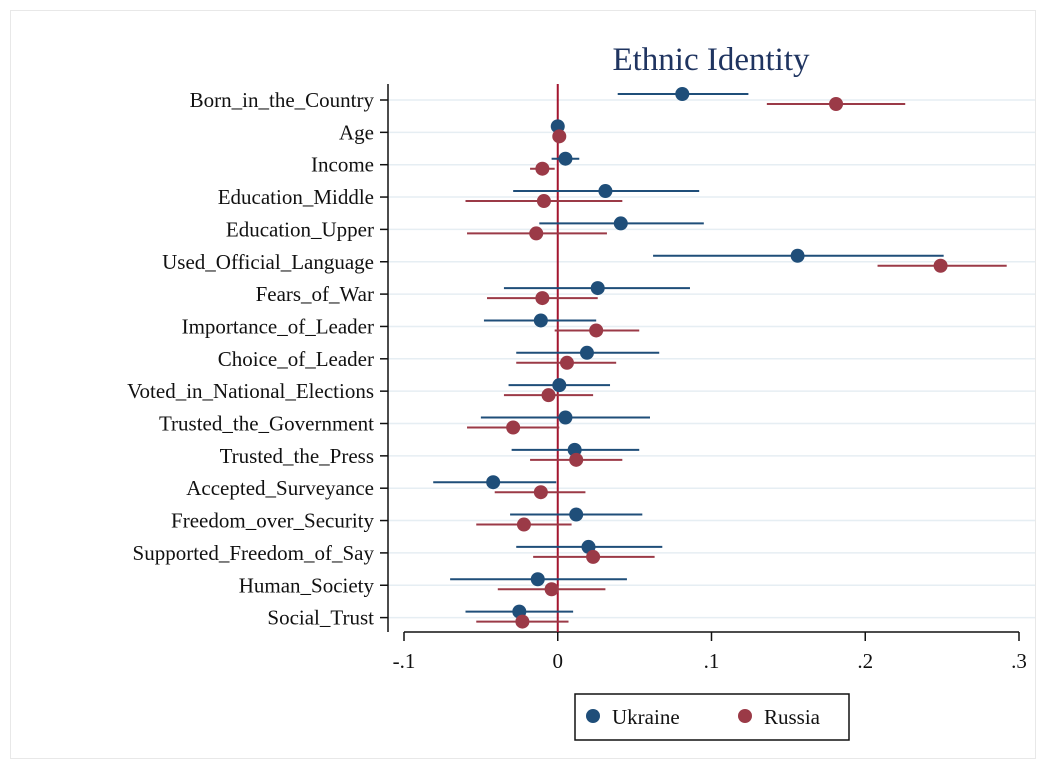  I want to click on y-tick-label: Social_Trust, so click(320, 618).